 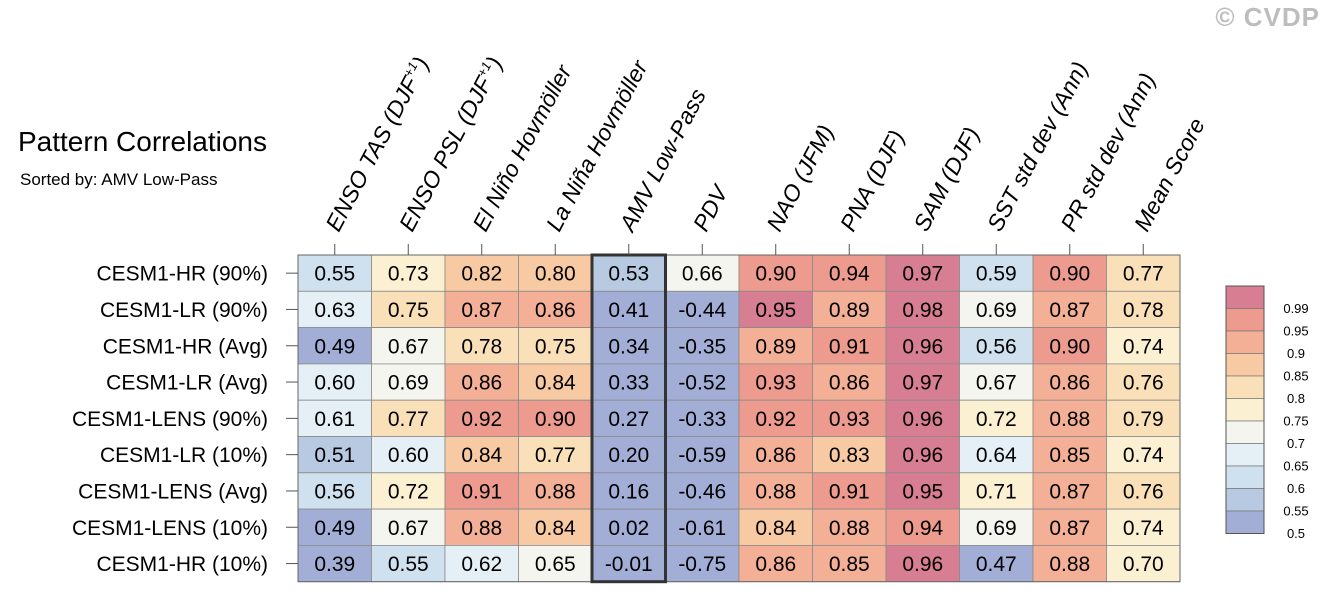 I want to click on cell-value: -0.61, so click(x=702, y=528).